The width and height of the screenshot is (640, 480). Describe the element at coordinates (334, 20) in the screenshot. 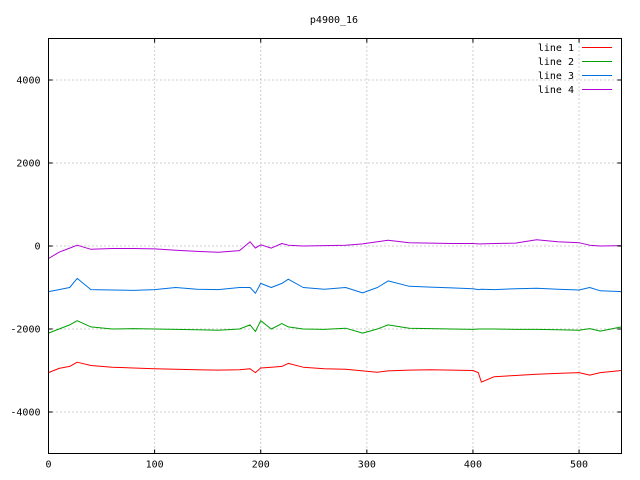

I see `chart-title: p4900_16` at that location.